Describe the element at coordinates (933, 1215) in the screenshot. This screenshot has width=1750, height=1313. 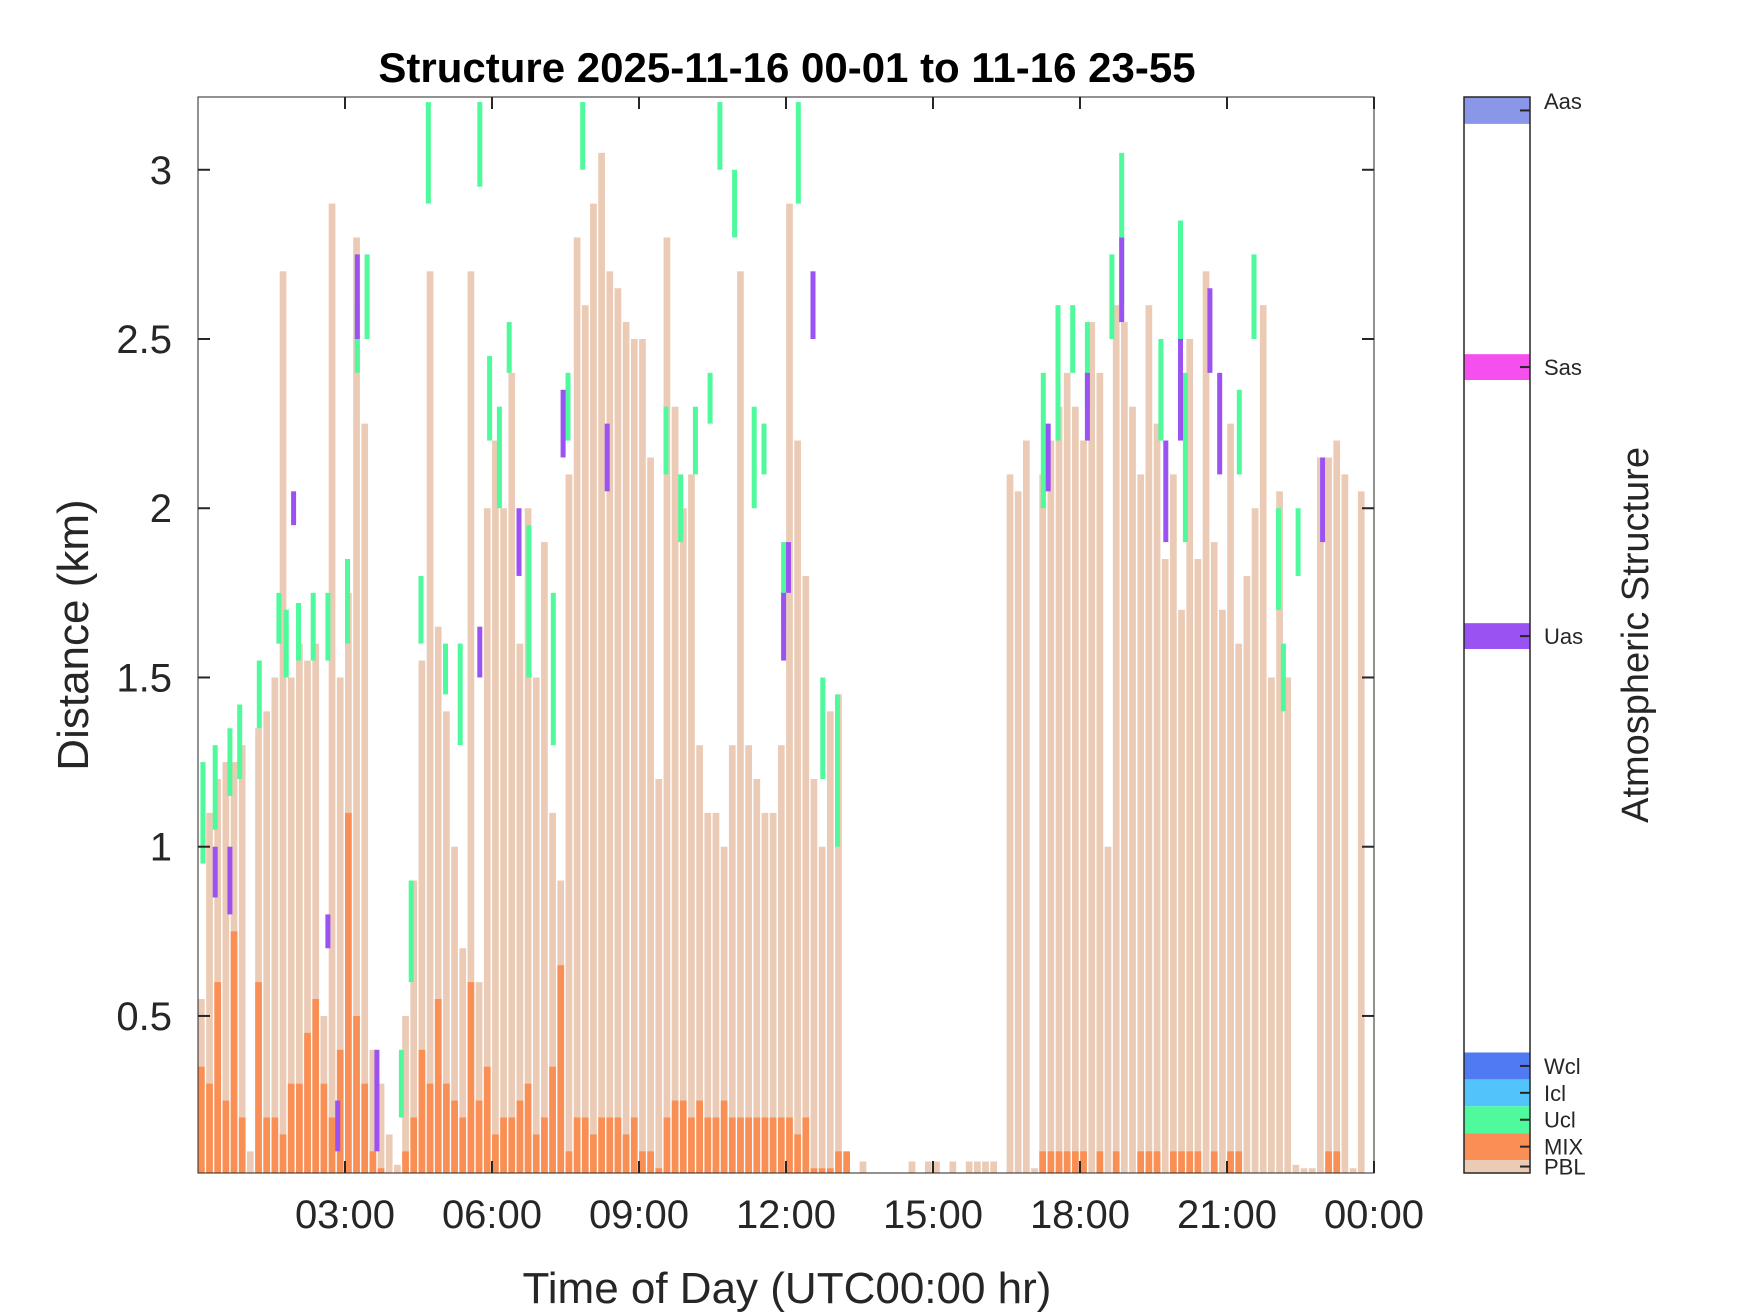
I see `x-tick-label: 15:00` at that location.